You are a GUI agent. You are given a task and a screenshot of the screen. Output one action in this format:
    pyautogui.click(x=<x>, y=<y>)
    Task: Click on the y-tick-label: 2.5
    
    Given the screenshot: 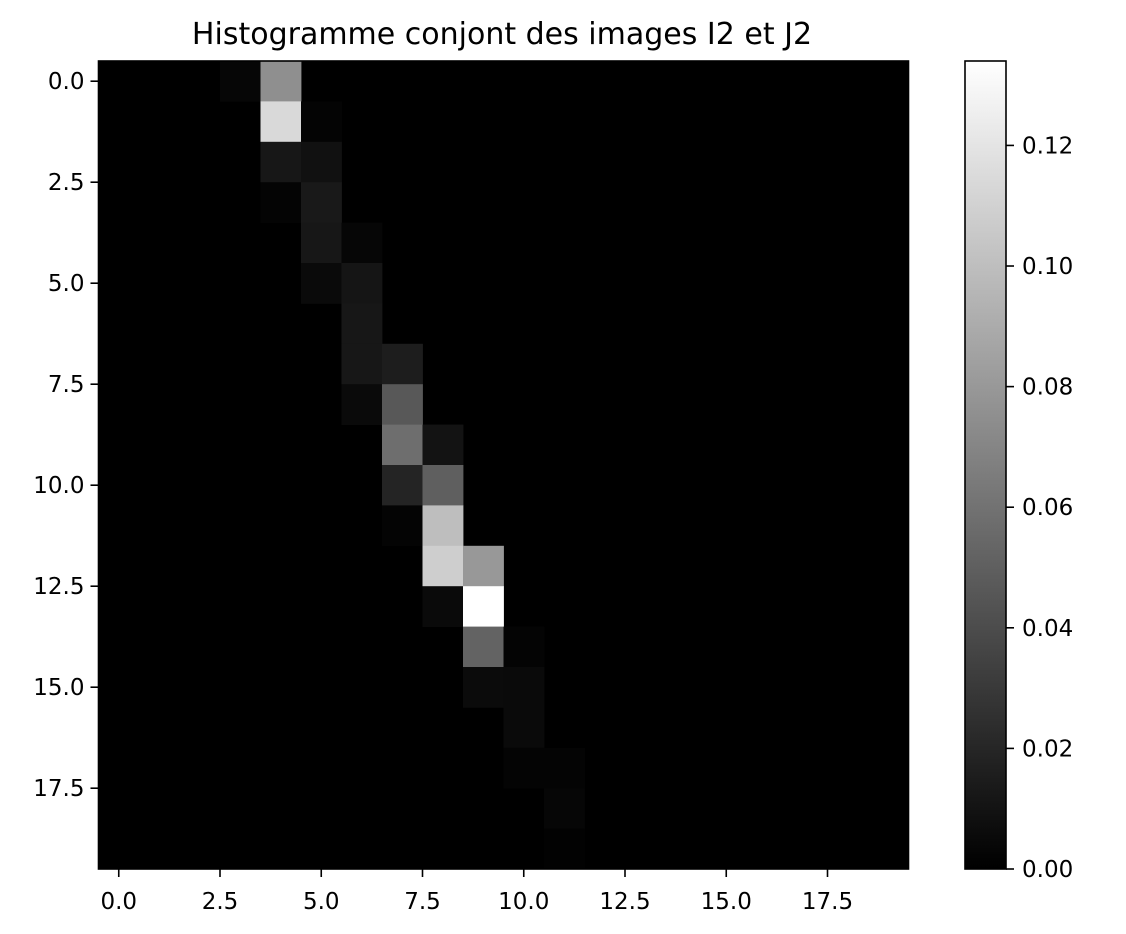 What is the action you would take?
    pyautogui.click(x=66, y=183)
    